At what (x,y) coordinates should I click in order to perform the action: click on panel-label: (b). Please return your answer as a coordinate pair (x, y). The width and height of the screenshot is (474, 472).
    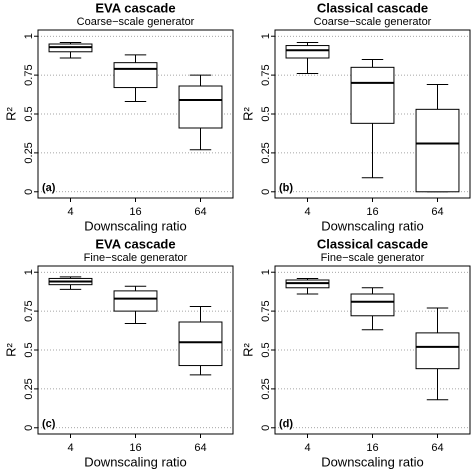
    Looking at the image, I should click on (286, 188).